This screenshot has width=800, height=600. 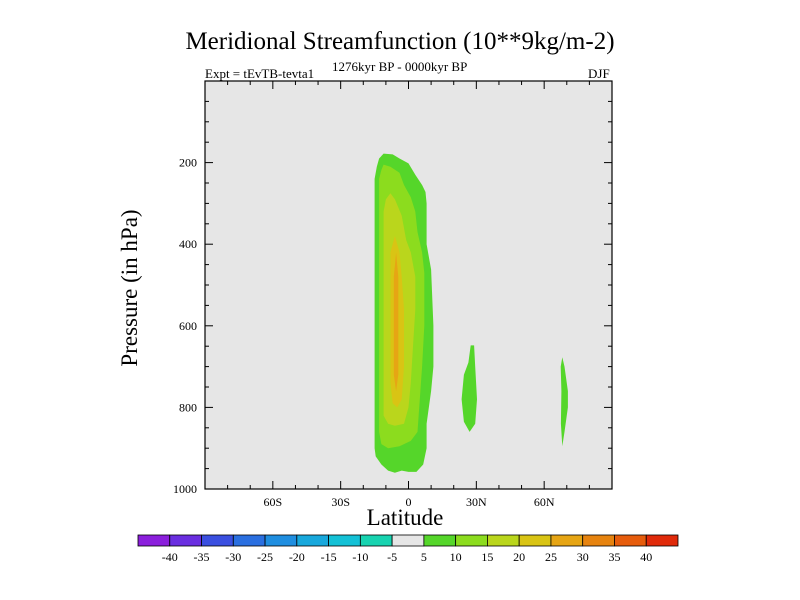 What do you see at coordinates (297, 557) in the screenshot?
I see `colorbar-label: -20` at bounding box center [297, 557].